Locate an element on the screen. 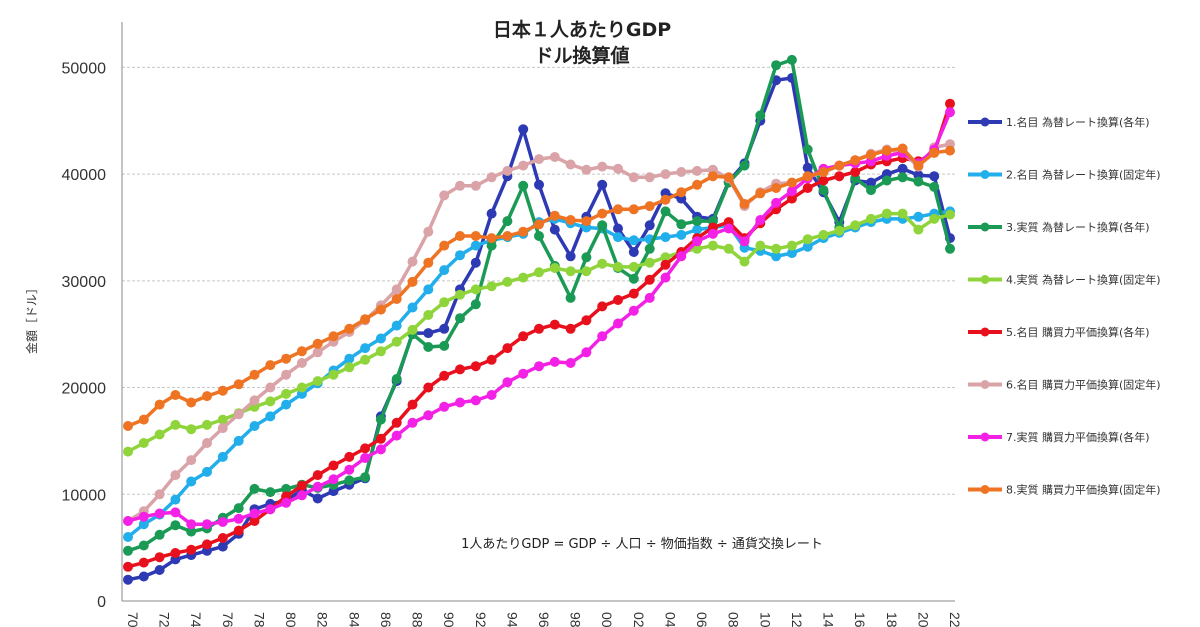  x-tick-label: 22 is located at coordinates (955, 619).